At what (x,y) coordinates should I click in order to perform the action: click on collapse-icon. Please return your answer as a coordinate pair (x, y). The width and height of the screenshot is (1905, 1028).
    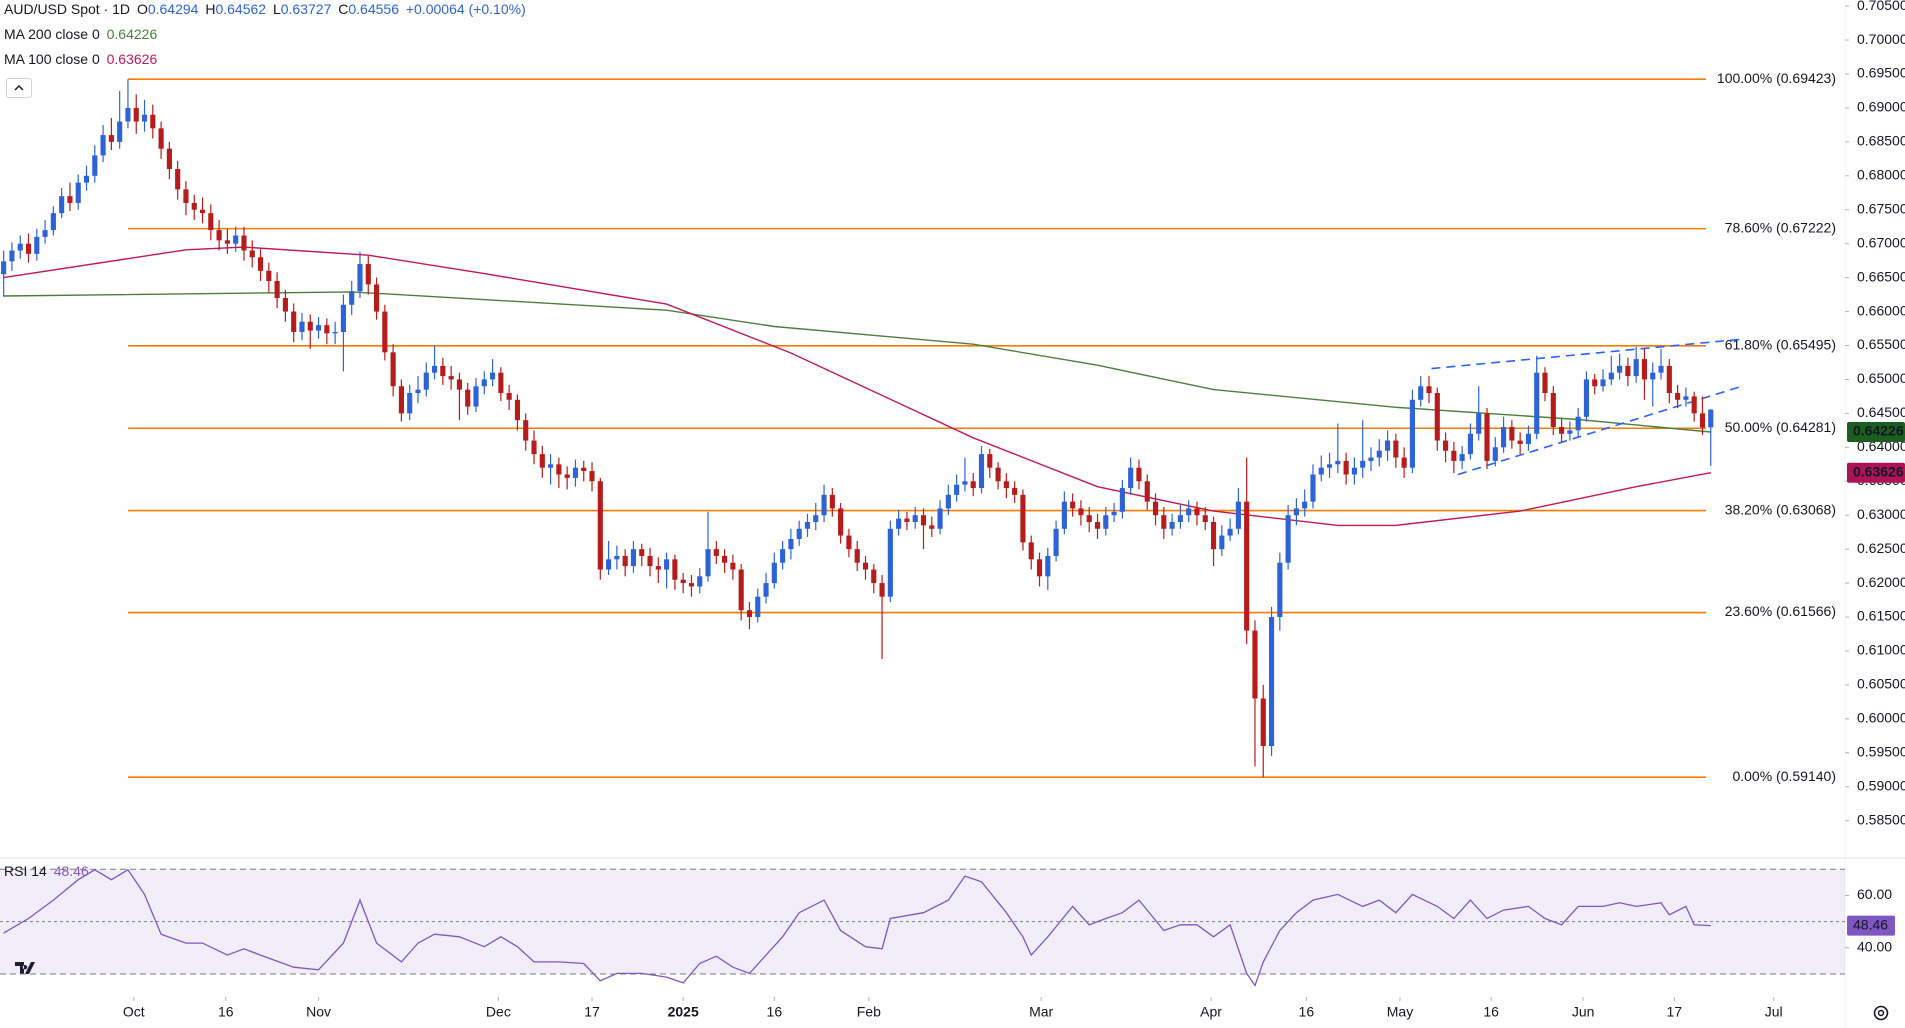
    Looking at the image, I should click on (19, 88).